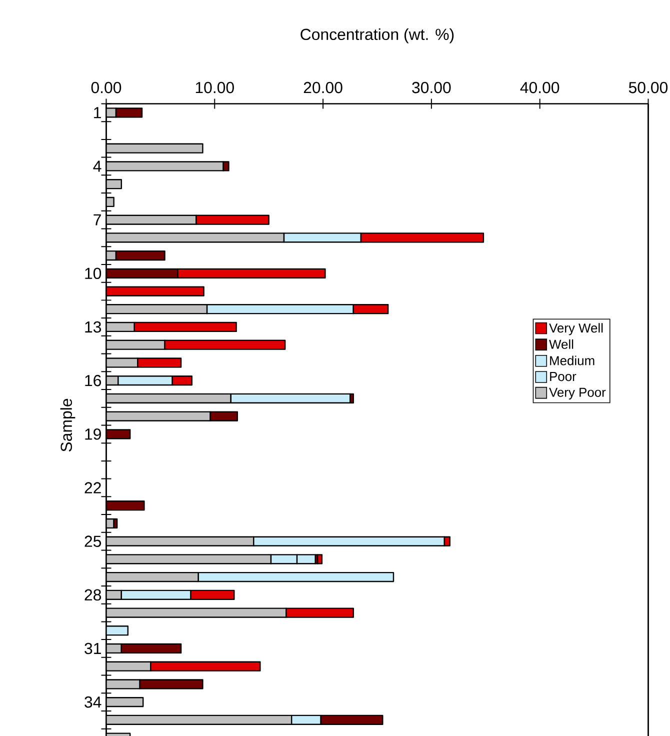  I want to click on legend-label: Very Poor, so click(577, 394).